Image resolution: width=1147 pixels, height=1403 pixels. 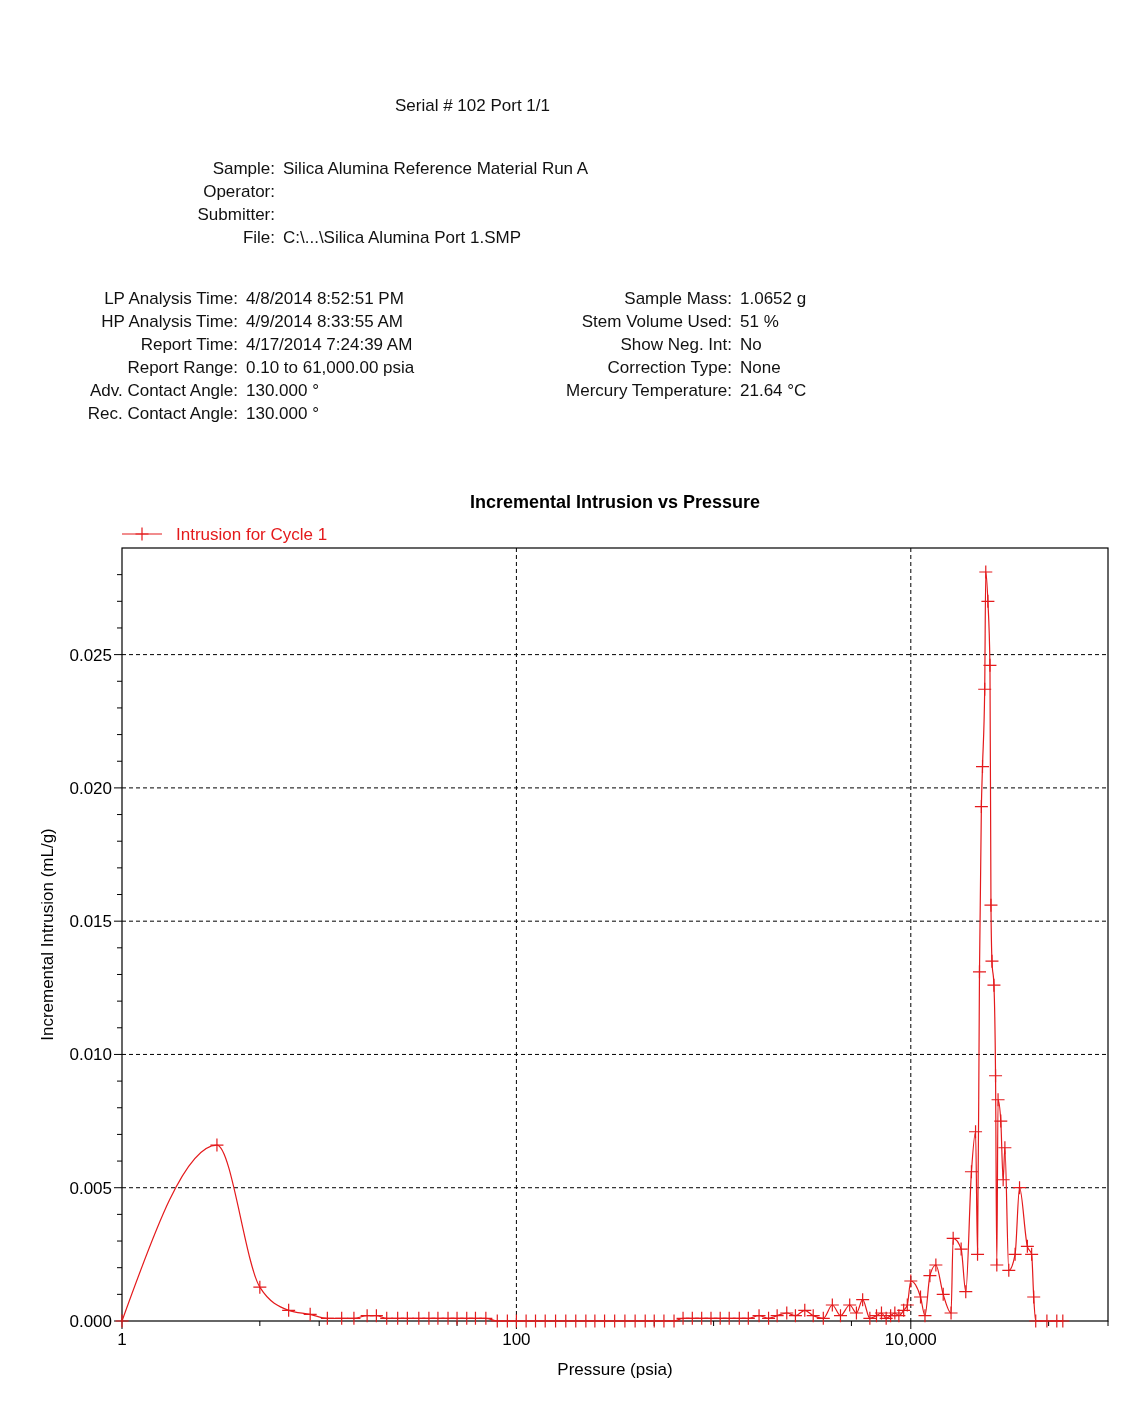 What do you see at coordinates (90, 655) in the screenshot?
I see `y-tick-label: 0.025` at bounding box center [90, 655].